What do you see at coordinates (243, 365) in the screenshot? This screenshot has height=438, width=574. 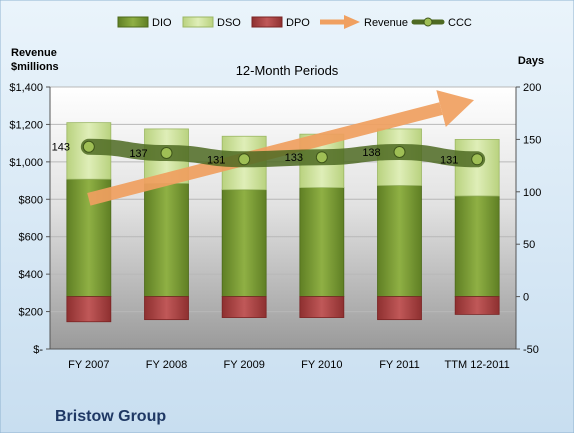 I see `x-tick-label: FY 2009` at bounding box center [243, 365].